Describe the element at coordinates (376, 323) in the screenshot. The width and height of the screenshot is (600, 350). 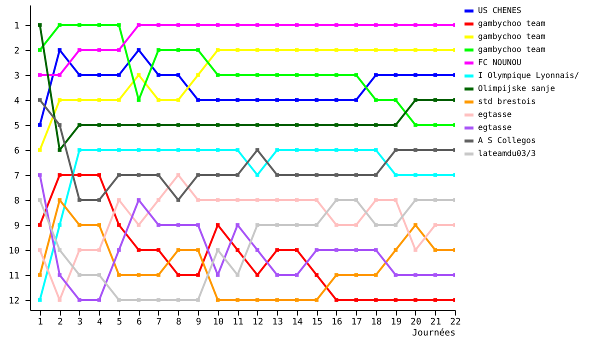
I see `x-tick-label: 18` at that location.